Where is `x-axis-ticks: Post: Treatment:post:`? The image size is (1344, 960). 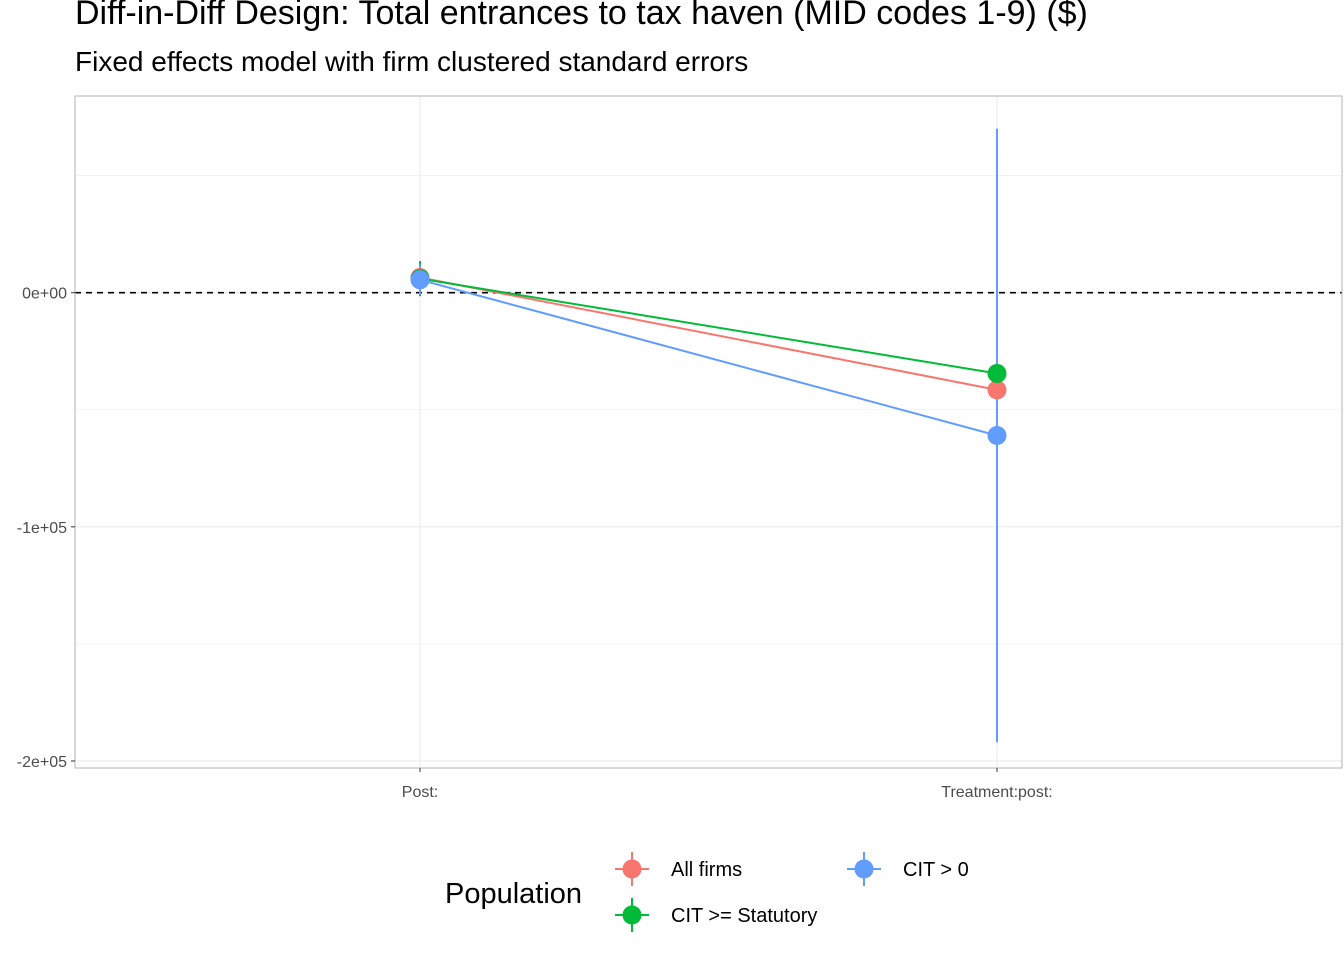
x-axis-ticks: Post: Treatment:post: is located at coordinates (727, 784).